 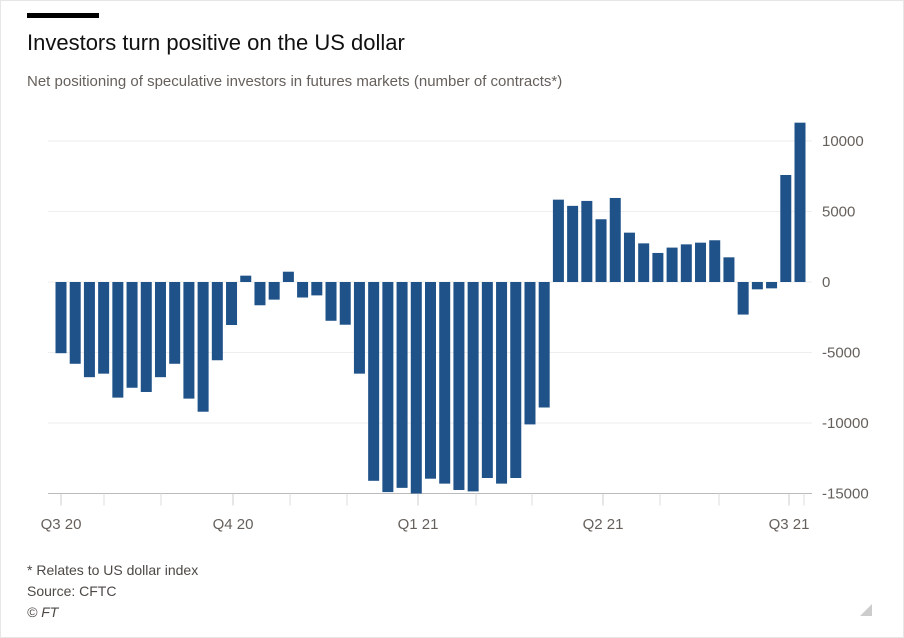 What do you see at coordinates (845, 494) in the screenshot?
I see `y-tick-label: -15000` at bounding box center [845, 494].